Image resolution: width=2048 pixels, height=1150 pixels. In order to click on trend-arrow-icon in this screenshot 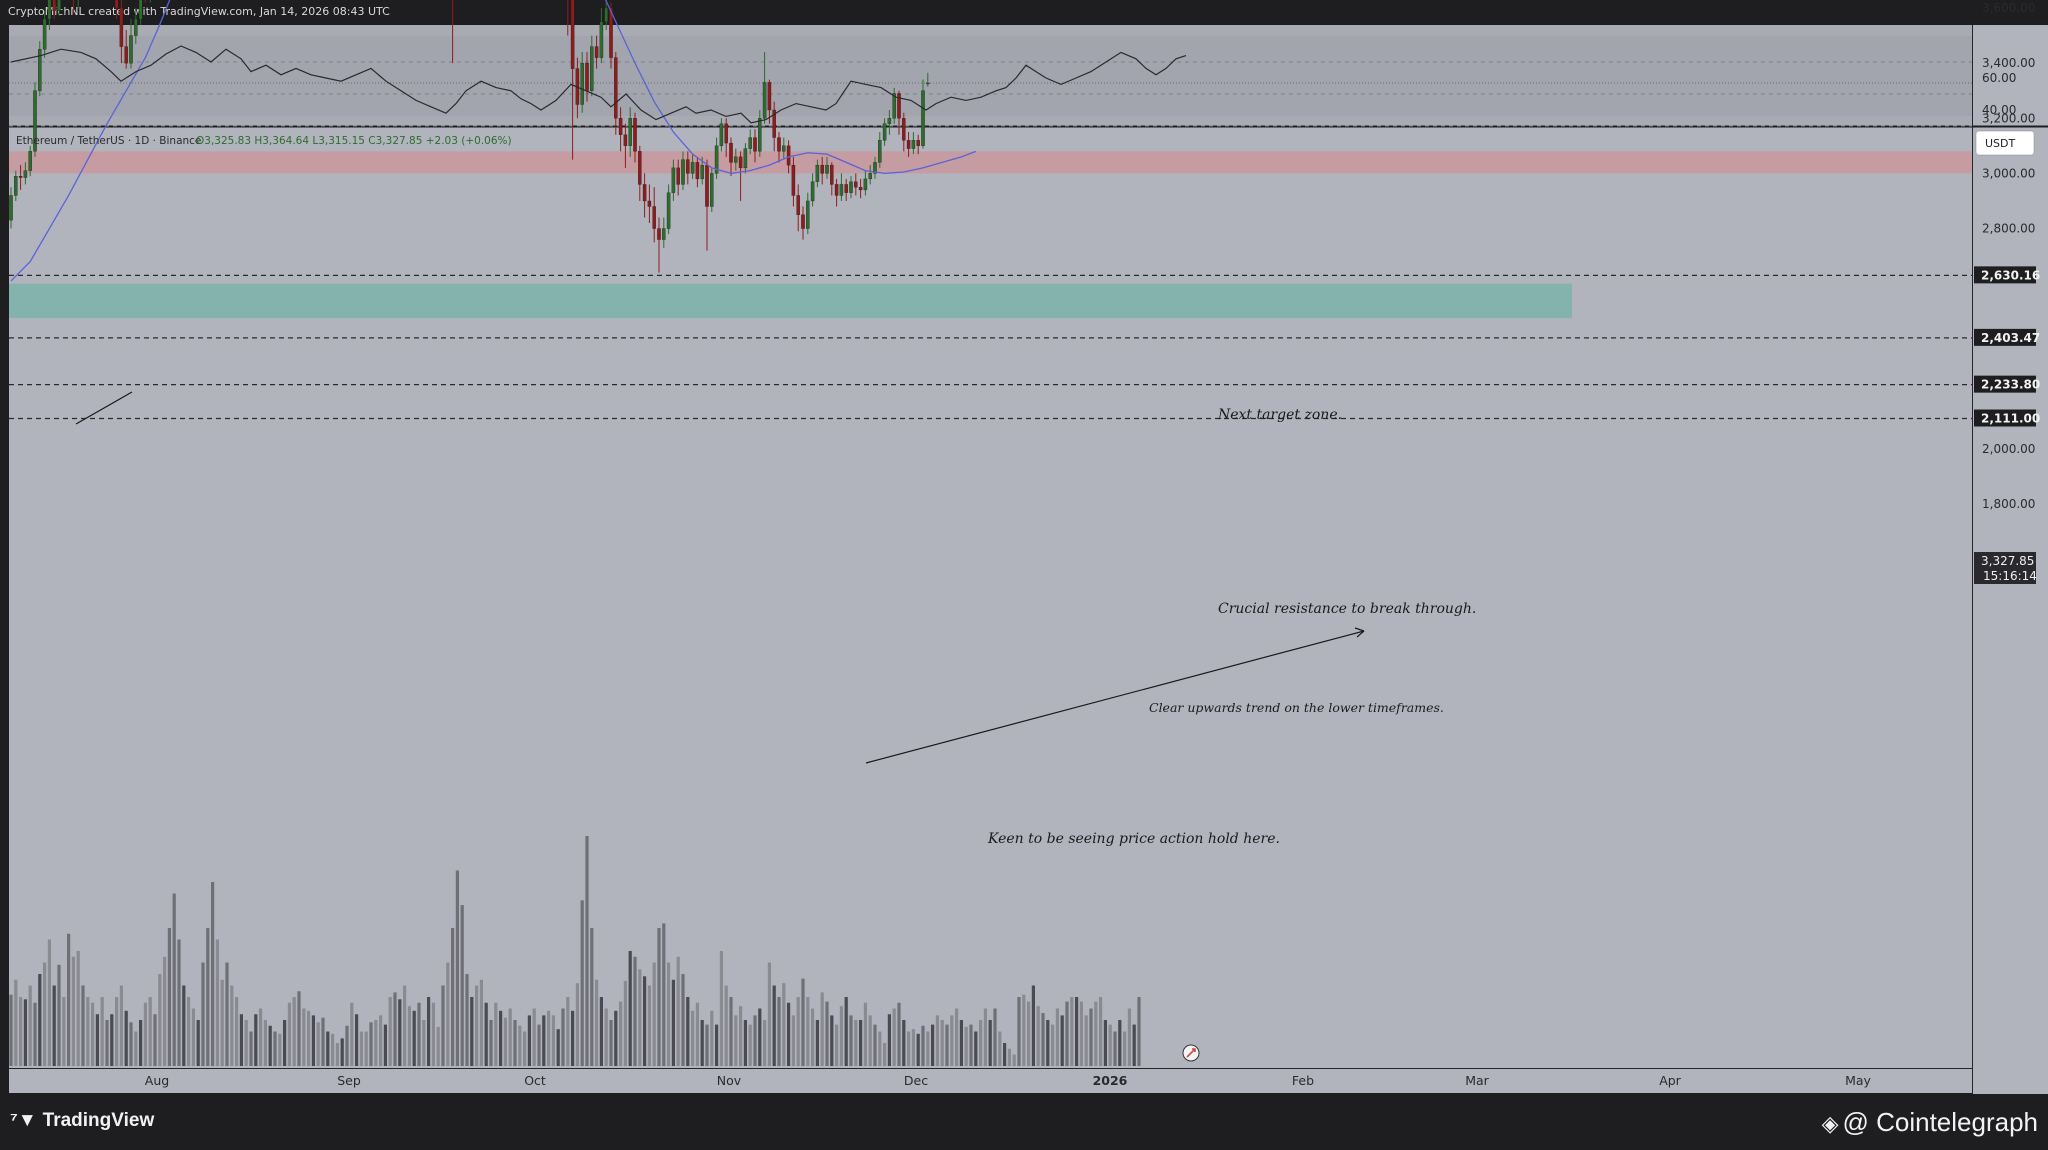, I will do `click(1359, 632)`.